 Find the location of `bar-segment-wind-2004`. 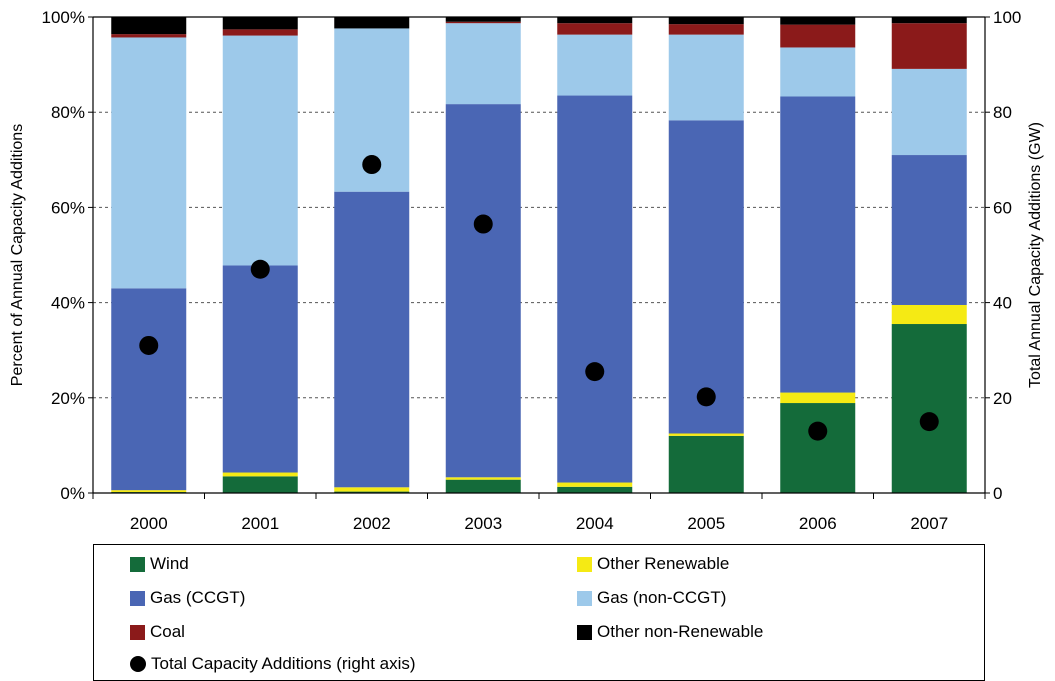

bar-segment-wind-2004 is located at coordinates (595, 489).